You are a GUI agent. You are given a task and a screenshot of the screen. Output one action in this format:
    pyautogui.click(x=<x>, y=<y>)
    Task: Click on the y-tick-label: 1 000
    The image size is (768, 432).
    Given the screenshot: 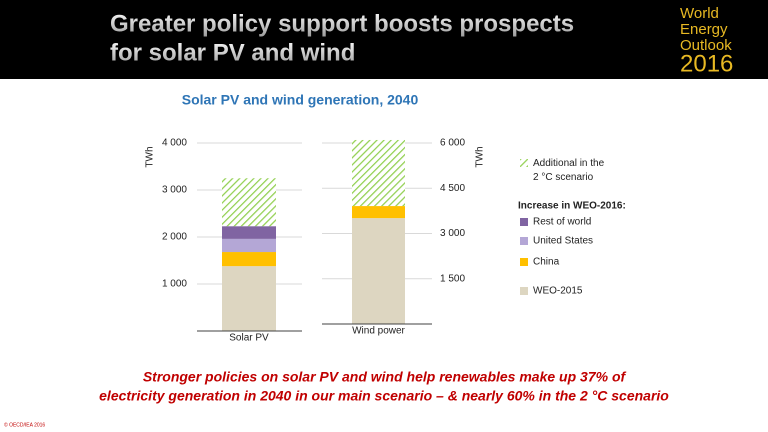 What is the action you would take?
    pyautogui.click(x=174, y=284)
    